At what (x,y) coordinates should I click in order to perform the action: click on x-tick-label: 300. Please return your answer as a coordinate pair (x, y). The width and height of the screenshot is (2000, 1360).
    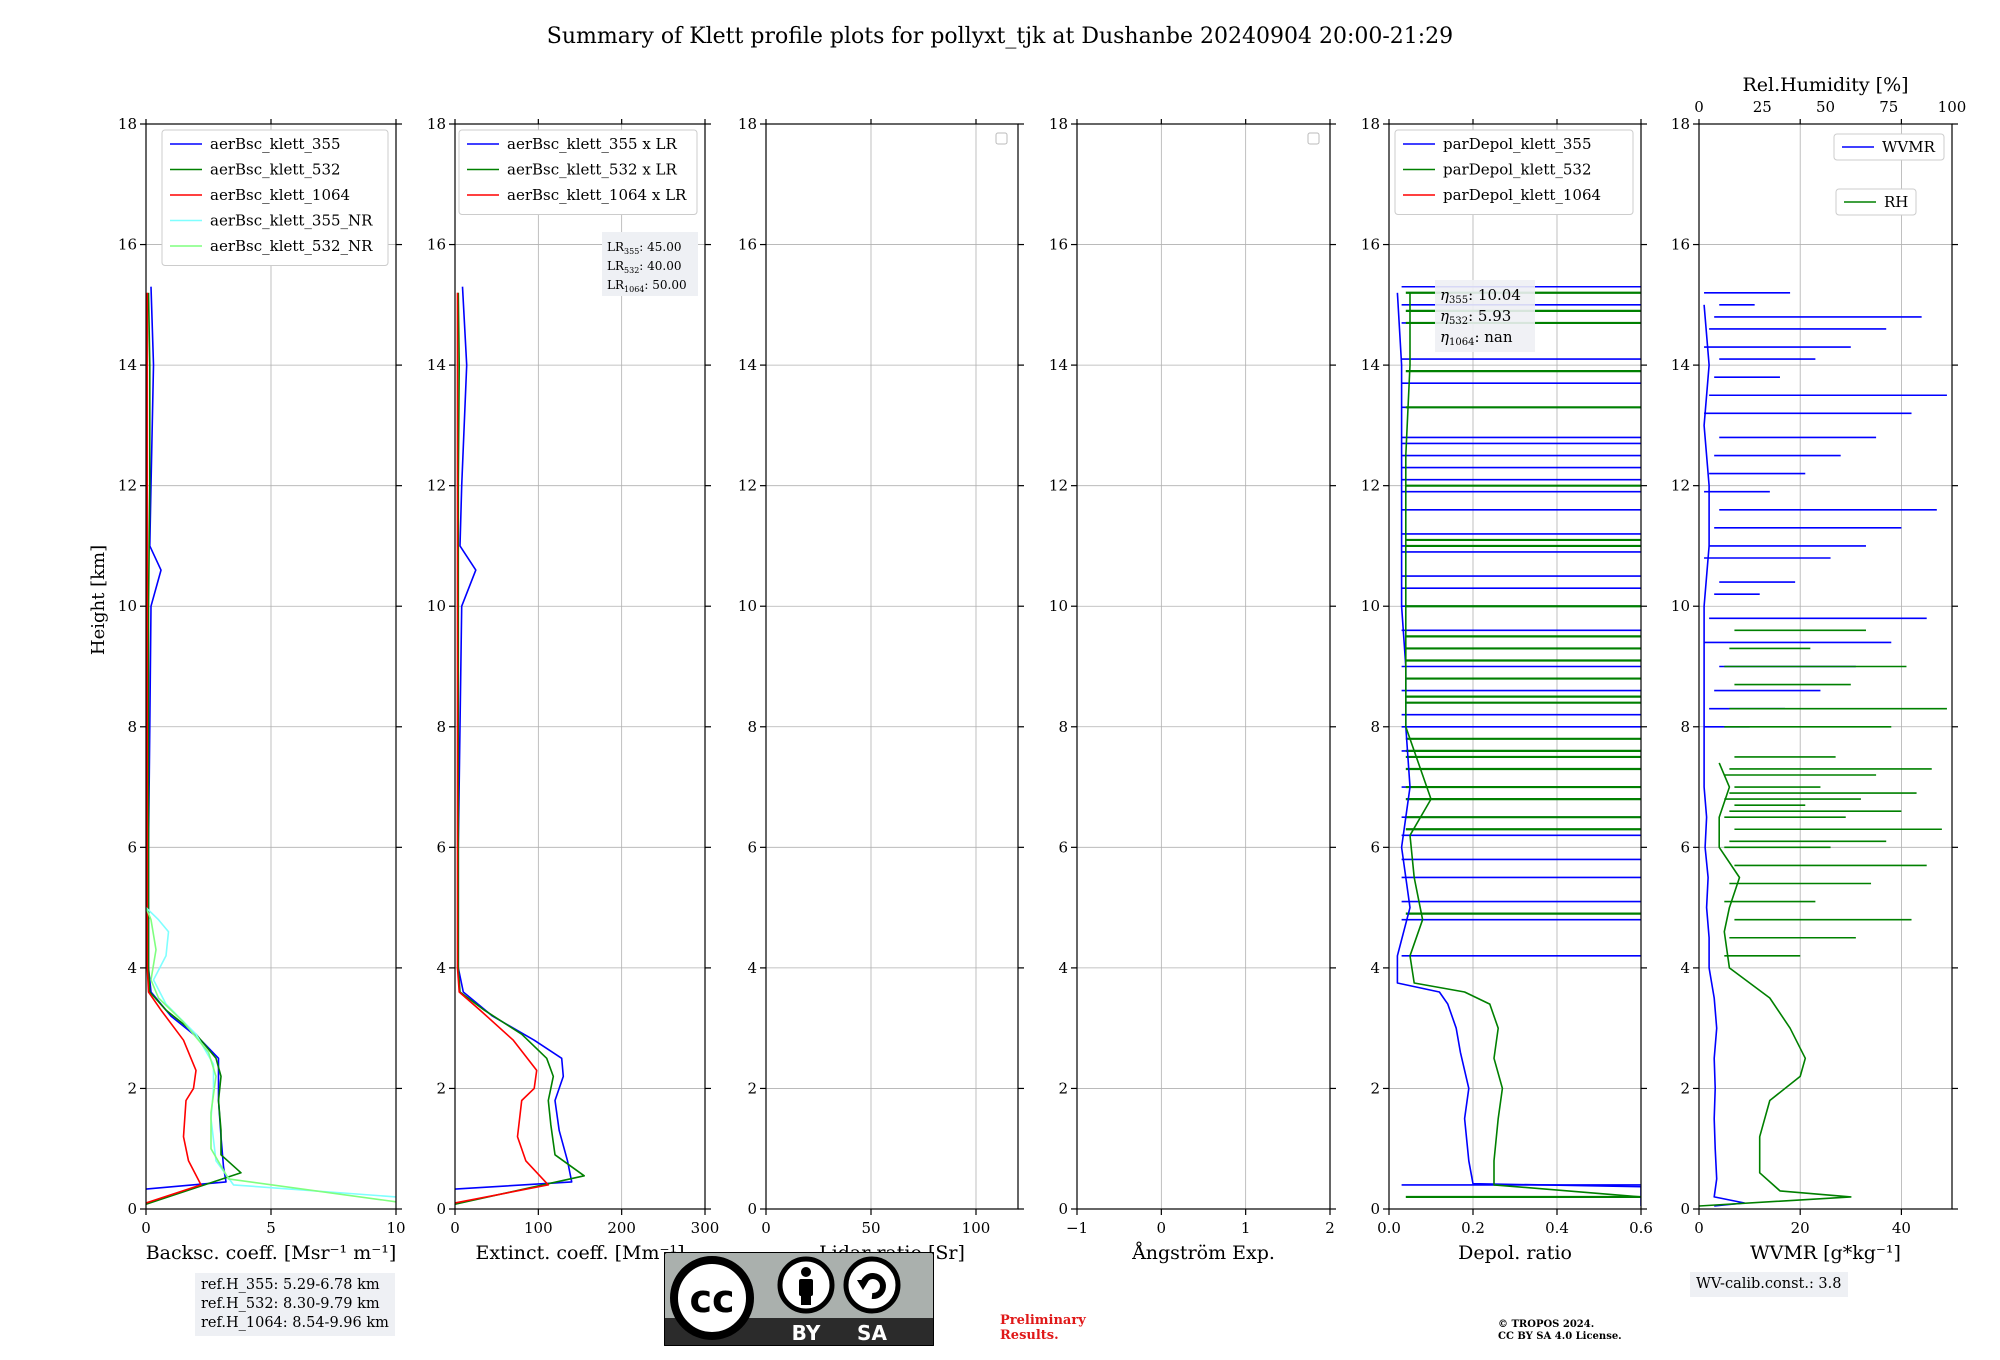
    Looking at the image, I should click on (705, 1228).